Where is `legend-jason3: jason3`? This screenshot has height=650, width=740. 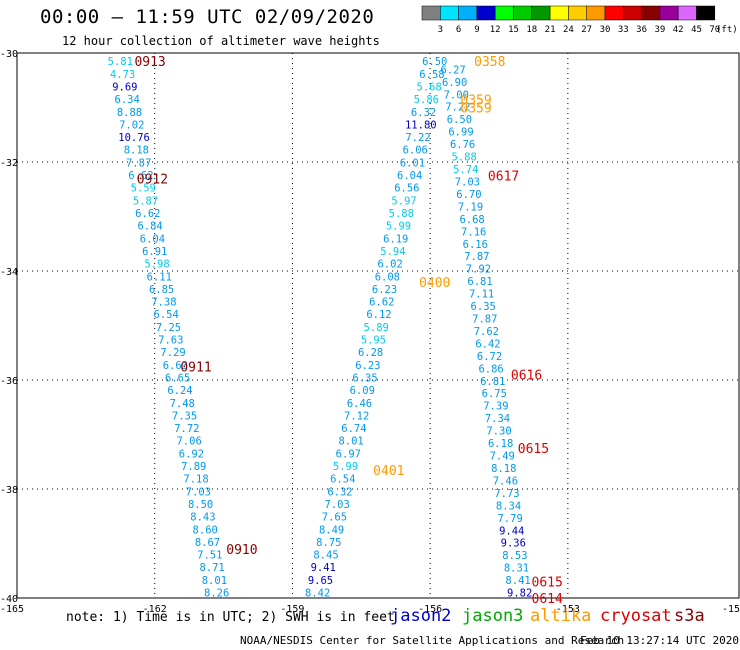 legend-jason3: jason3 is located at coordinates (493, 616).